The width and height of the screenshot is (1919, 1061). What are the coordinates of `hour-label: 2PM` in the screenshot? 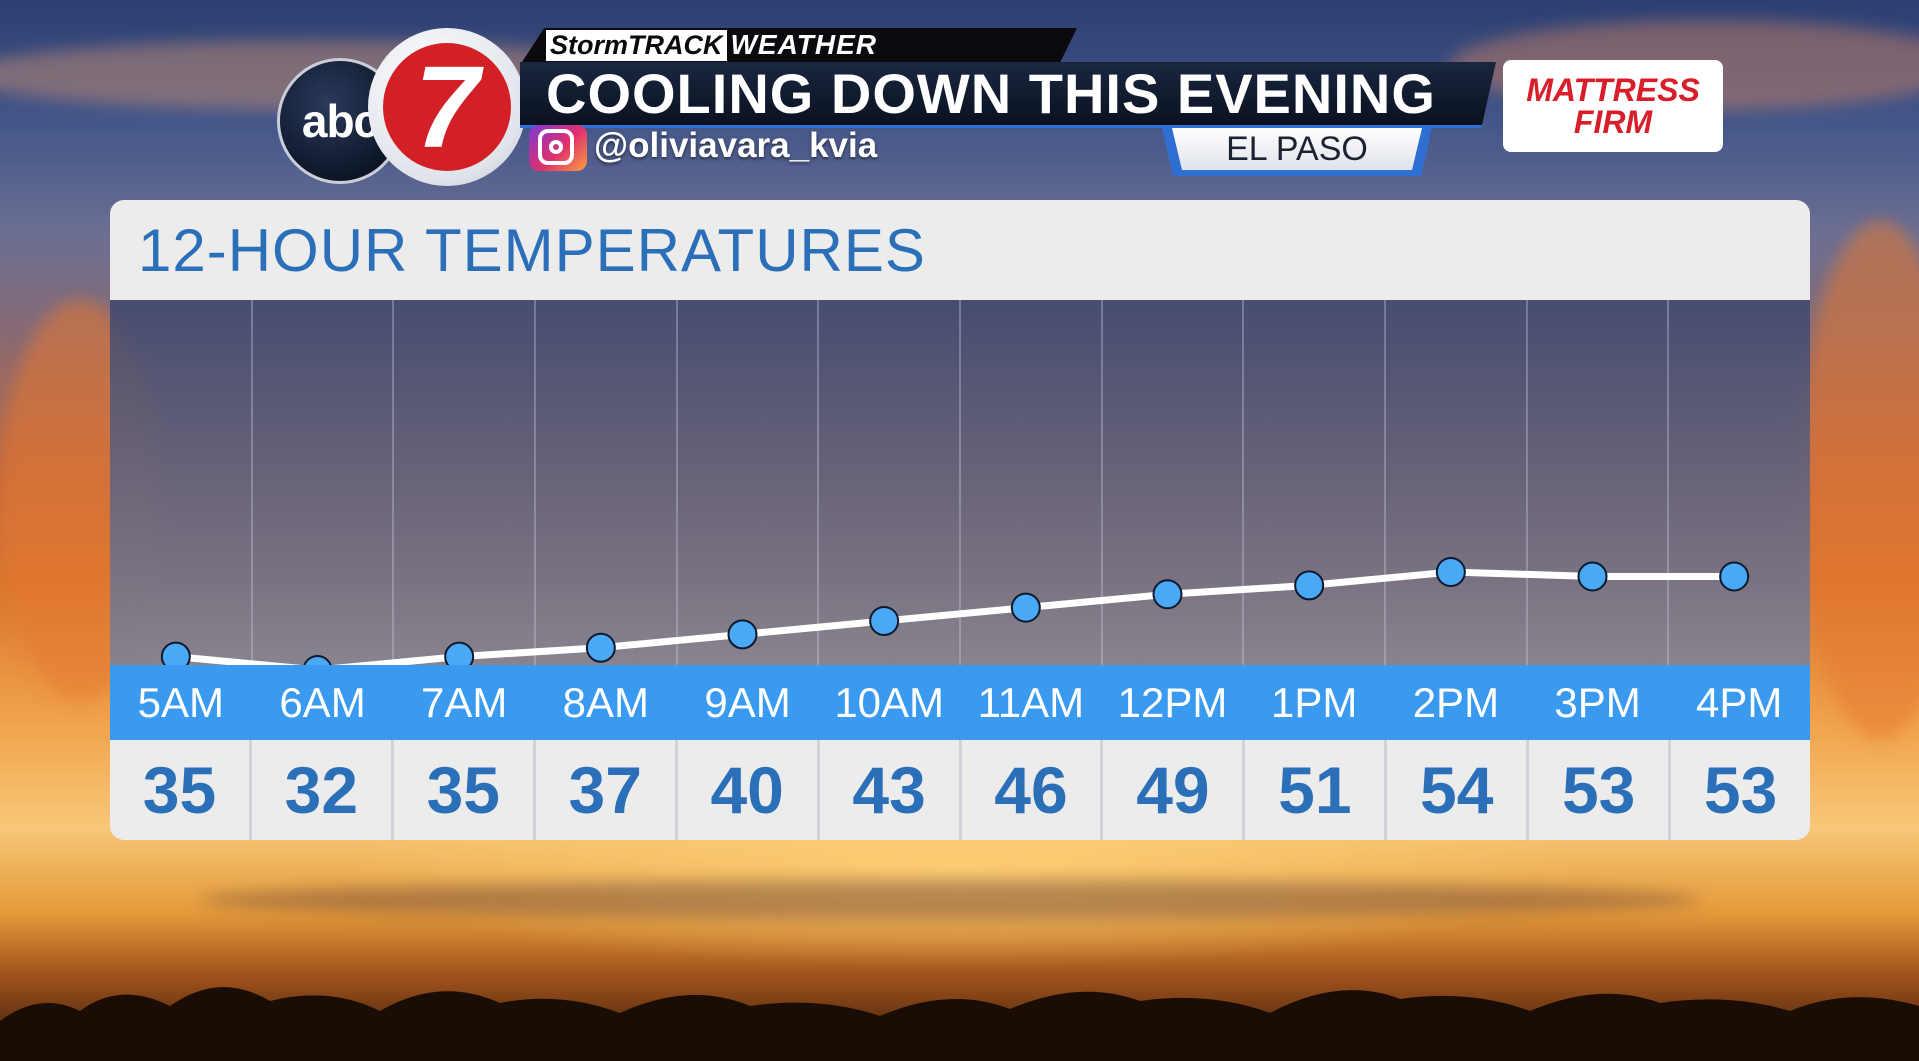 It's located at (1456, 702).